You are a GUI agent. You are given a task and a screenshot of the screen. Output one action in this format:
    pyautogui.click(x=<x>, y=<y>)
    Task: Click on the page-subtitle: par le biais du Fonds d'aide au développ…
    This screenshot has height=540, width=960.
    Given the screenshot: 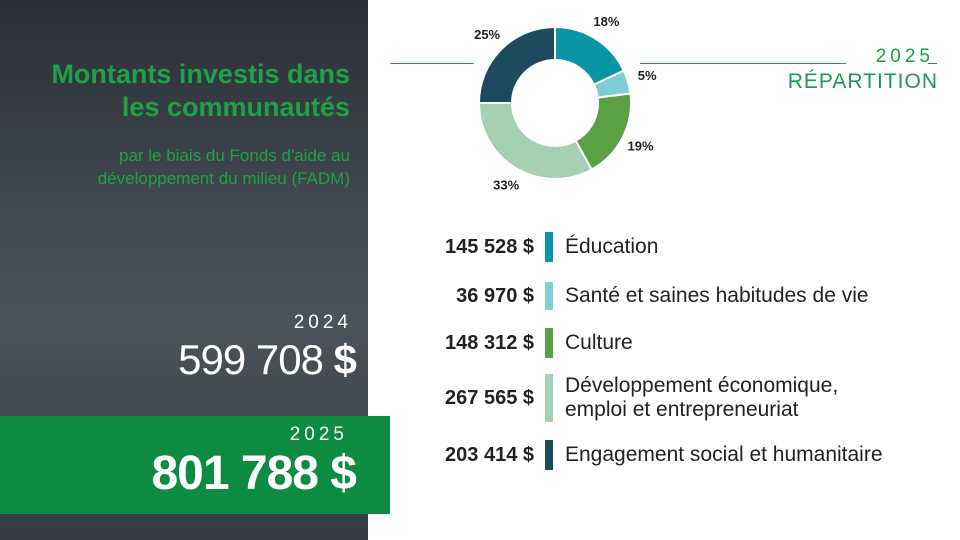 What is the action you would take?
    pyautogui.click(x=180, y=167)
    